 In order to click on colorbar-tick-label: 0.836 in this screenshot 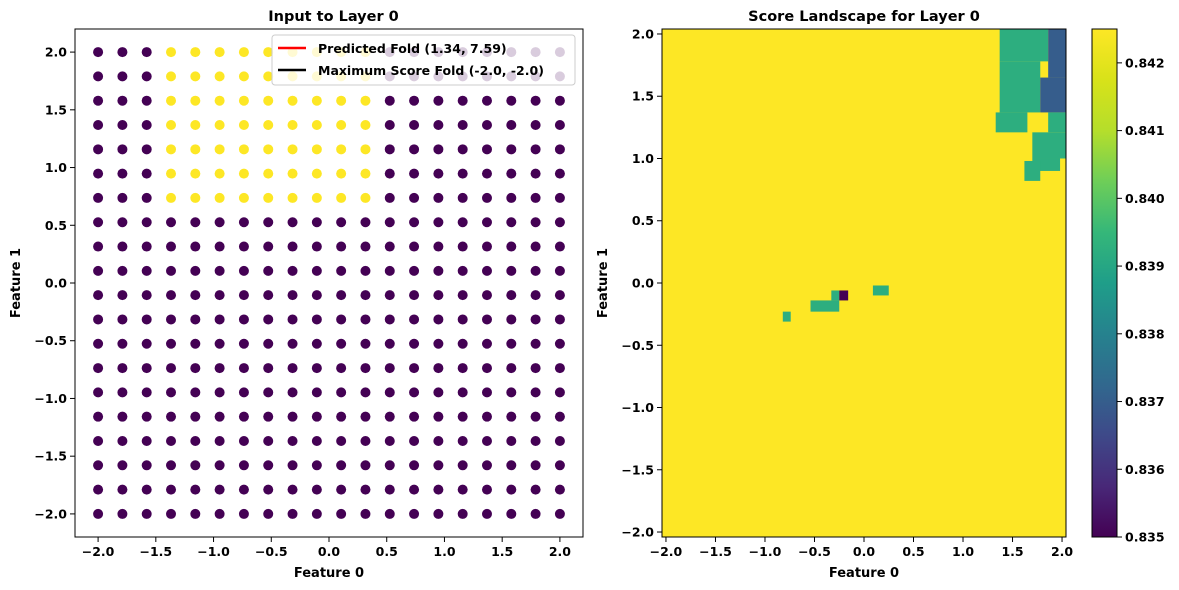, I will do `click(1145, 469)`.